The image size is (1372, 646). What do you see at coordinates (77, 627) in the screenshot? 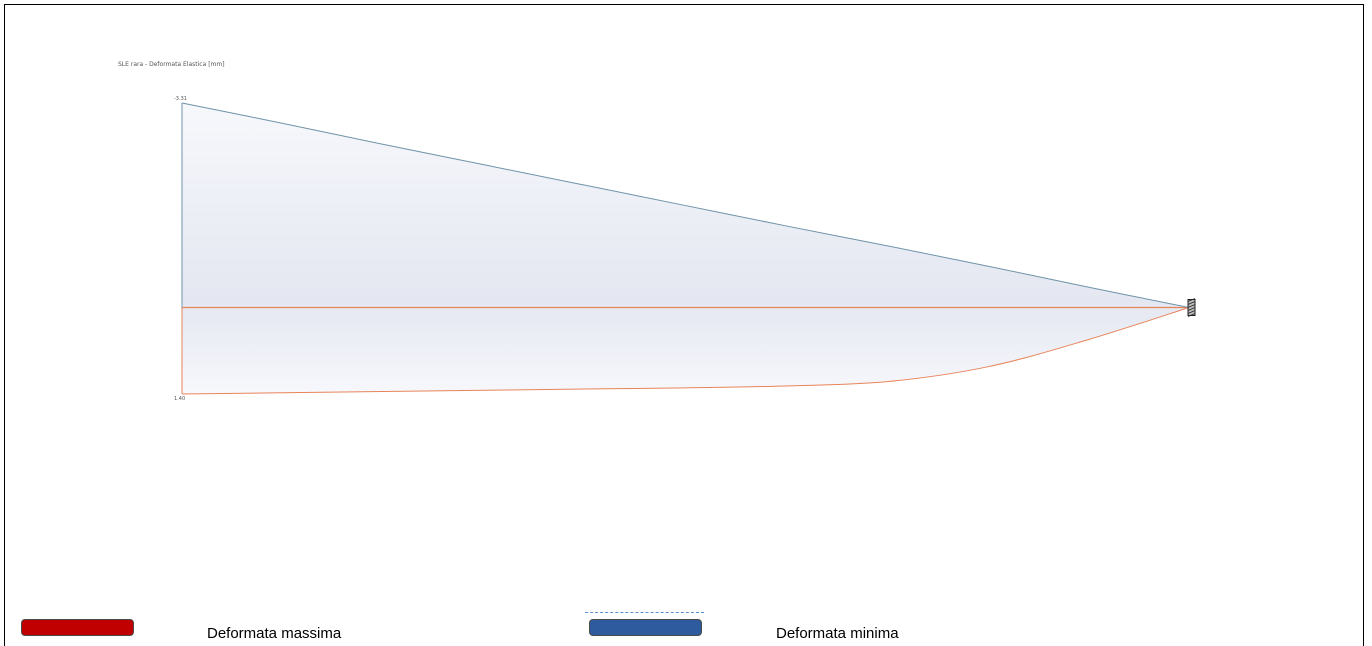
I see `legend-swatch-max` at bounding box center [77, 627].